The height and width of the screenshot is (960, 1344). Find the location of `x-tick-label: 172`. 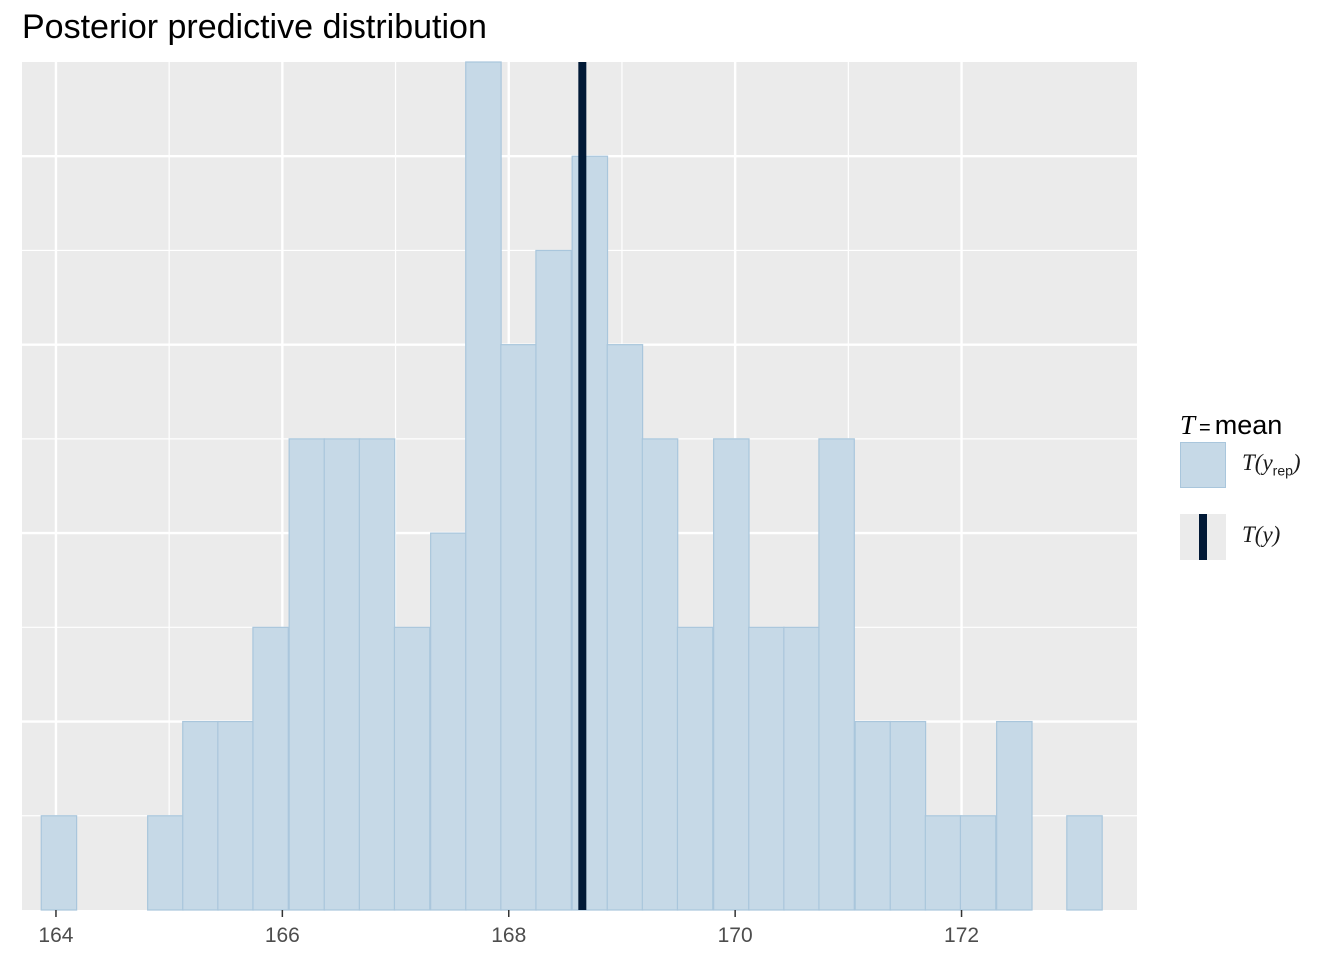

x-tick-label: 172 is located at coordinates (961, 935).